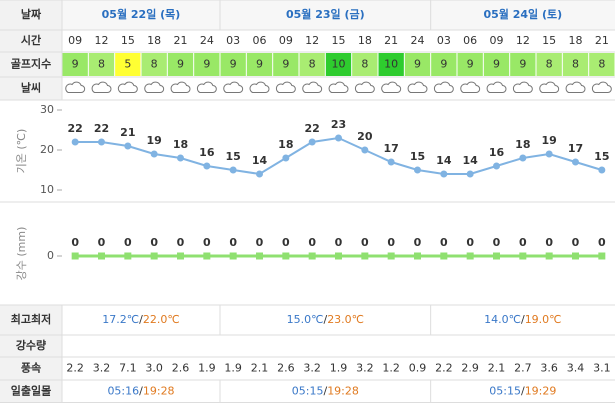 The image size is (615, 407). I want to click on data-label: 14, so click(471, 160).